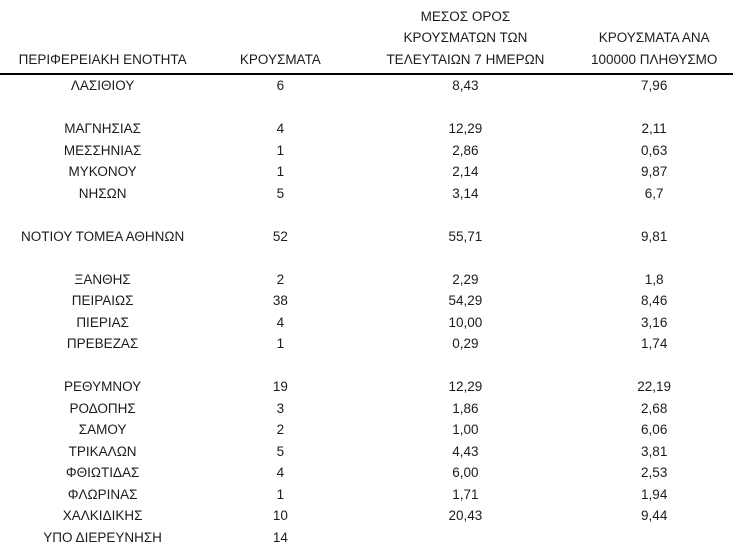 This screenshot has height=549, width=733. Describe the element at coordinates (654, 429) in the screenshot. I see `cell-per100k: 6,06` at that location.